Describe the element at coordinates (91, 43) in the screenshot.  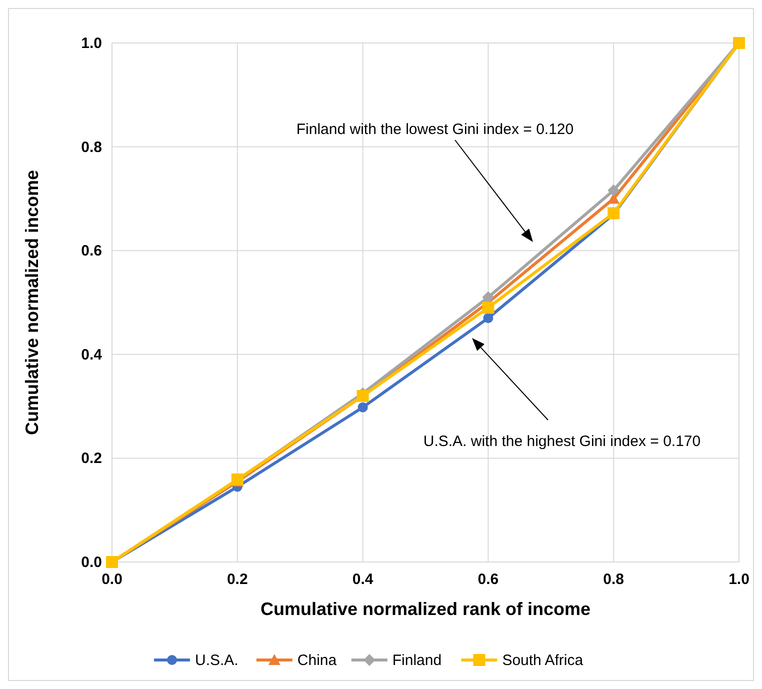
I see `y-tick-label: 1.0` at that location.